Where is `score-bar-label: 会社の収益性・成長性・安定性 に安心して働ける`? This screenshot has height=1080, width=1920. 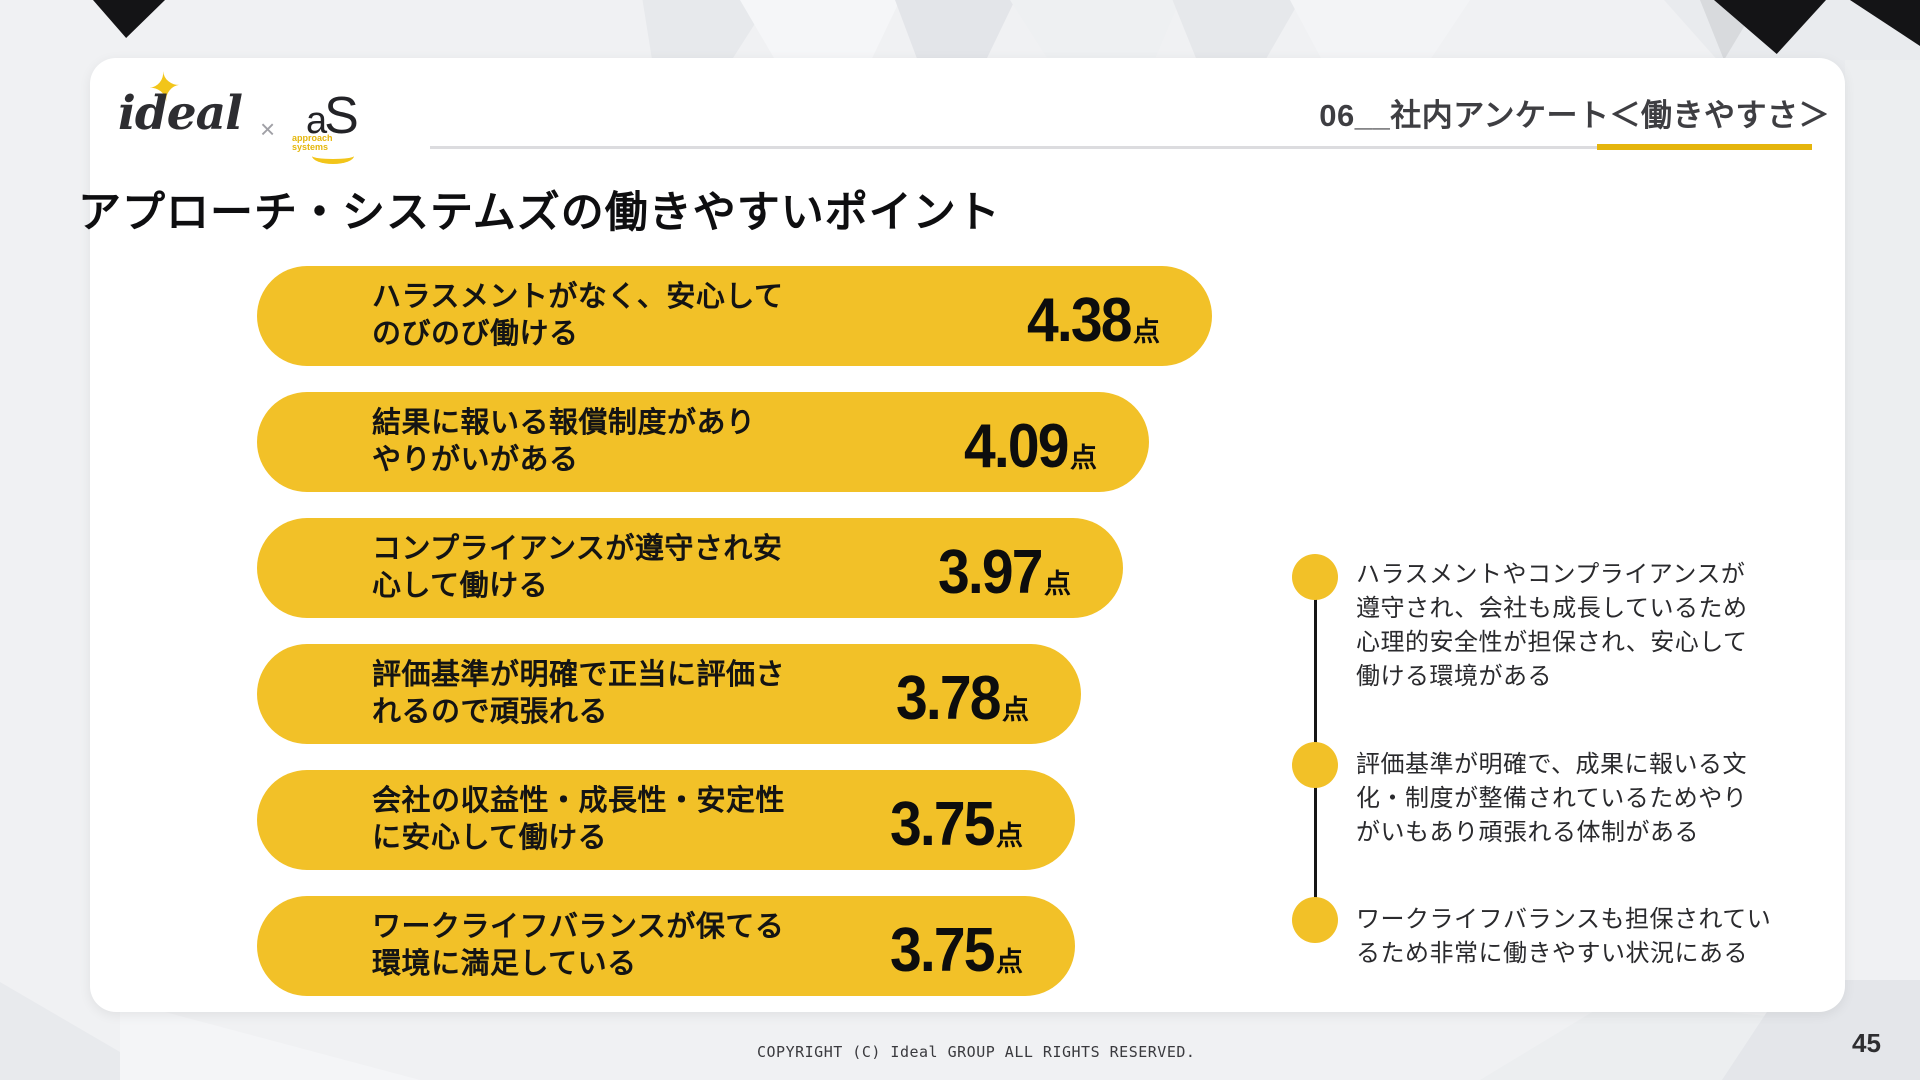
score-bar-label: 会社の収益性・成長性・安定性 に安心して働ける is located at coordinates (579, 819).